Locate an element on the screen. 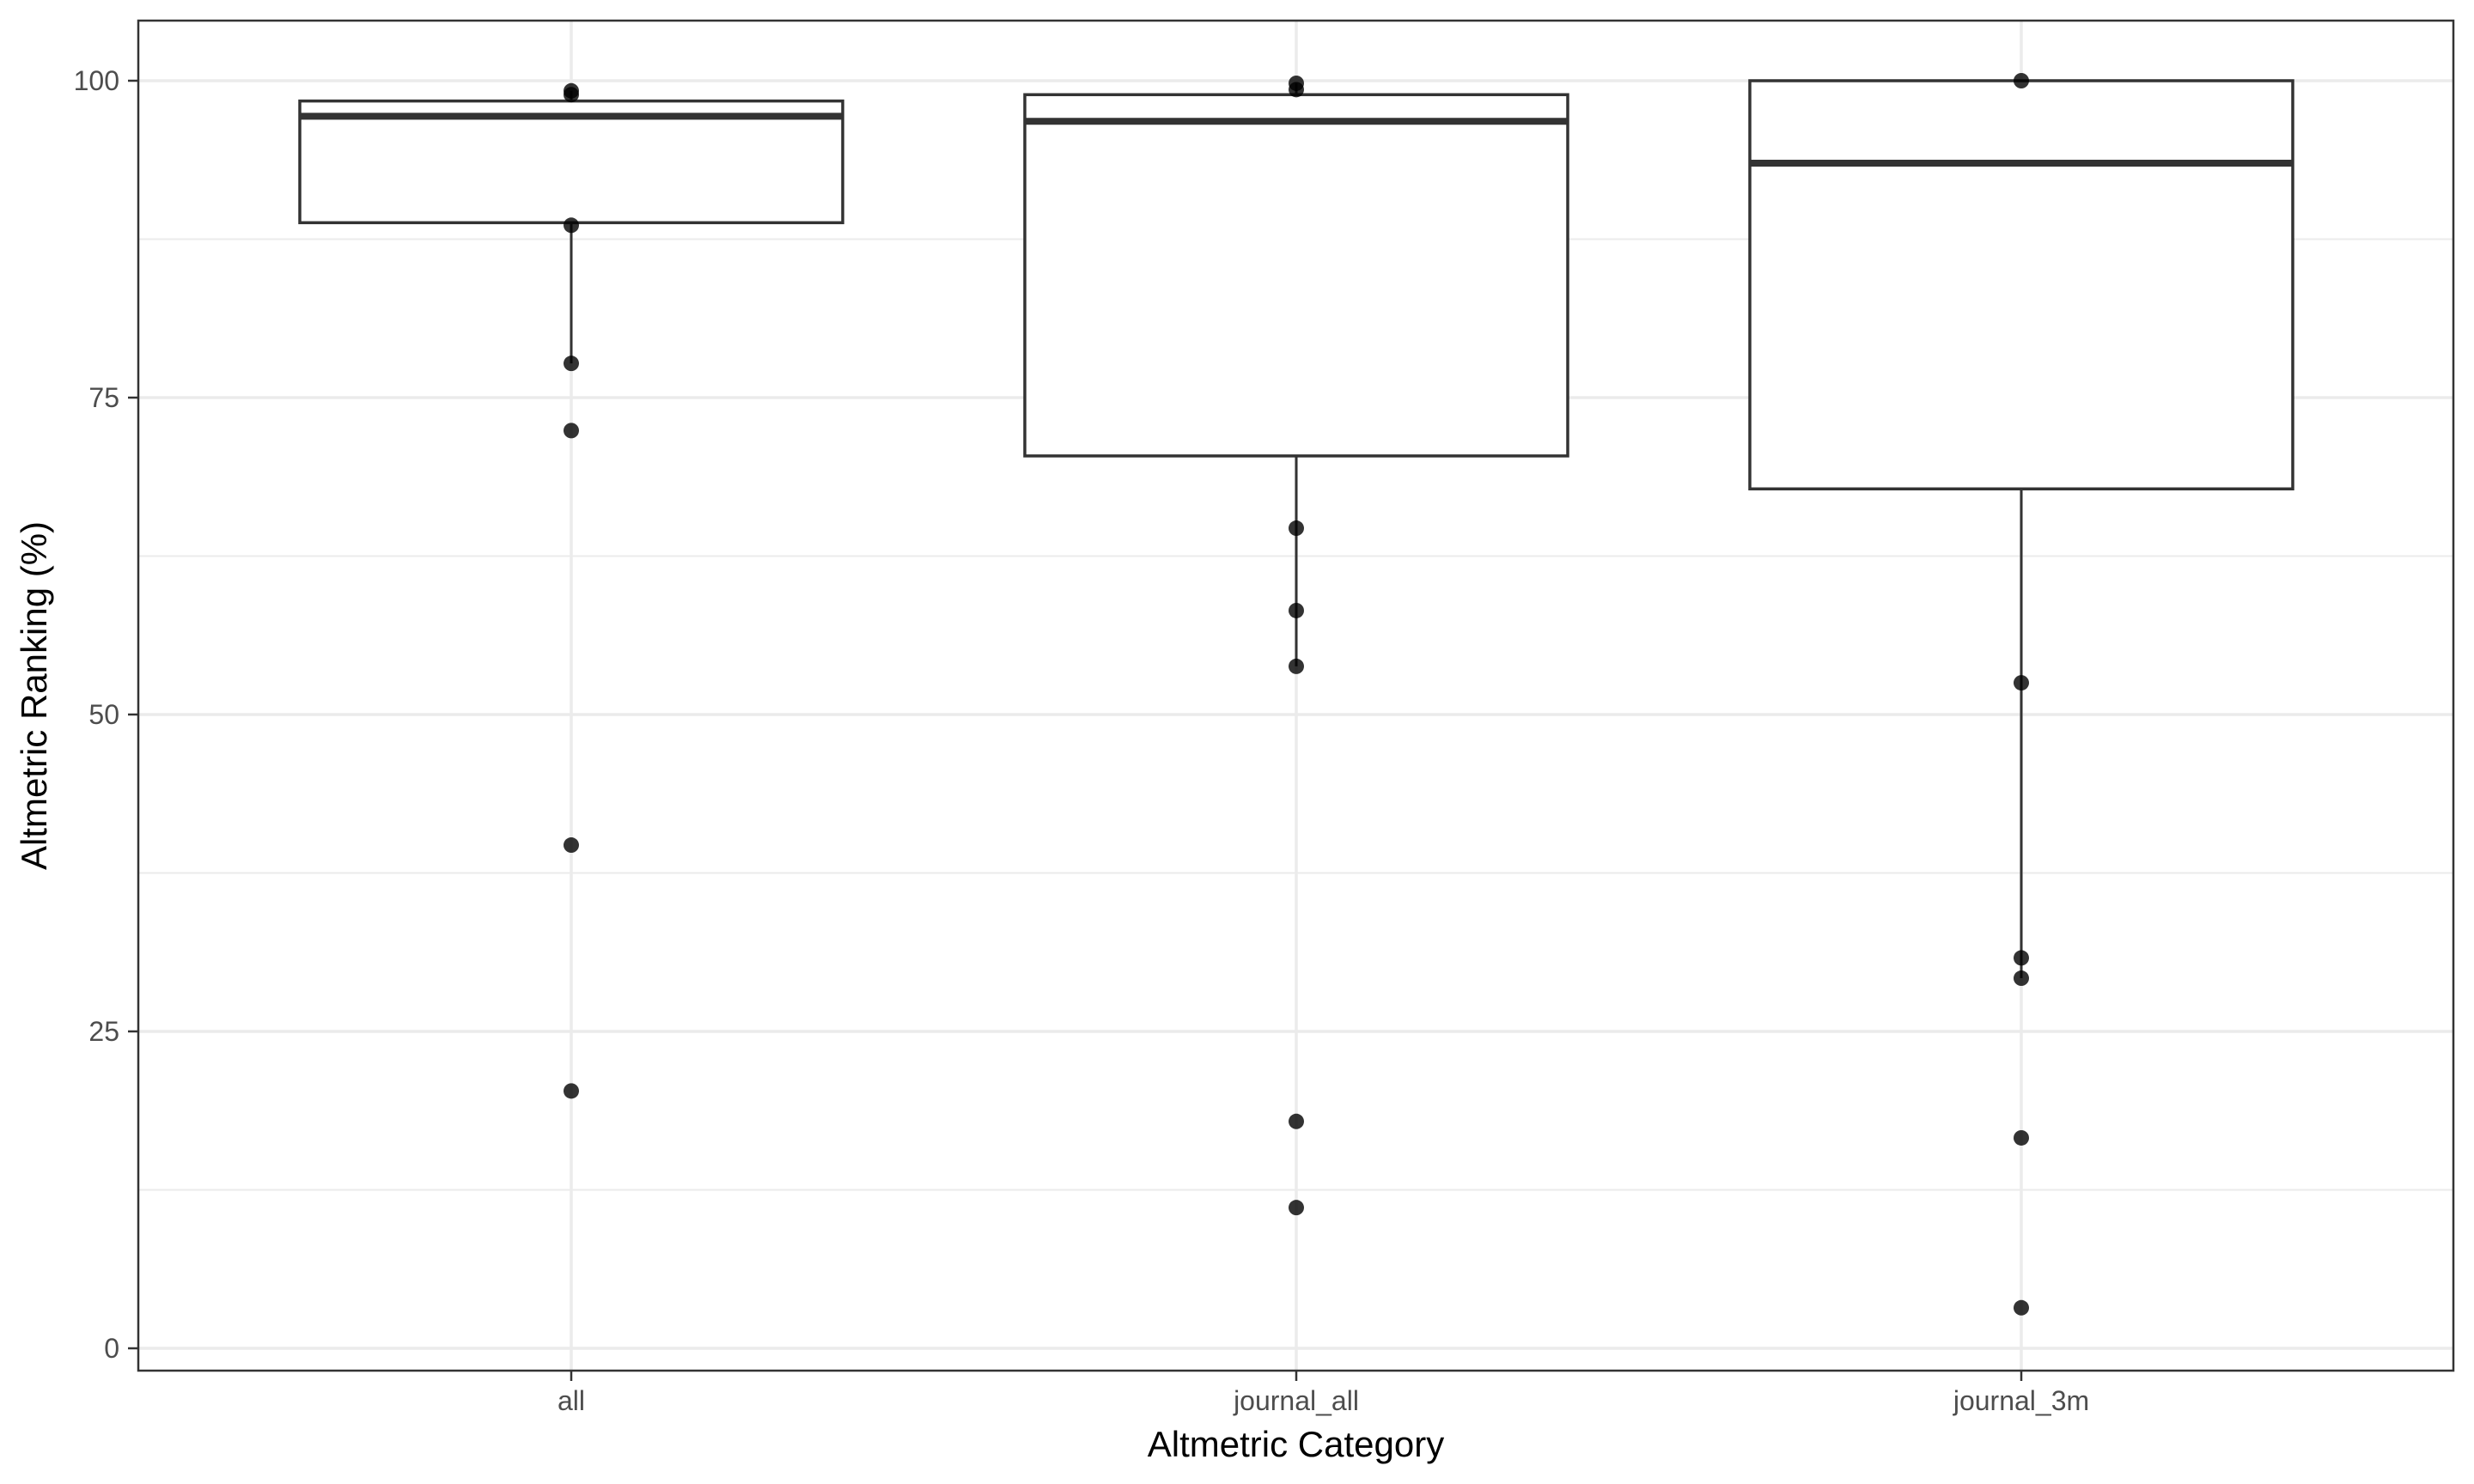  box-journal_3m is located at coordinates (2021, 529).